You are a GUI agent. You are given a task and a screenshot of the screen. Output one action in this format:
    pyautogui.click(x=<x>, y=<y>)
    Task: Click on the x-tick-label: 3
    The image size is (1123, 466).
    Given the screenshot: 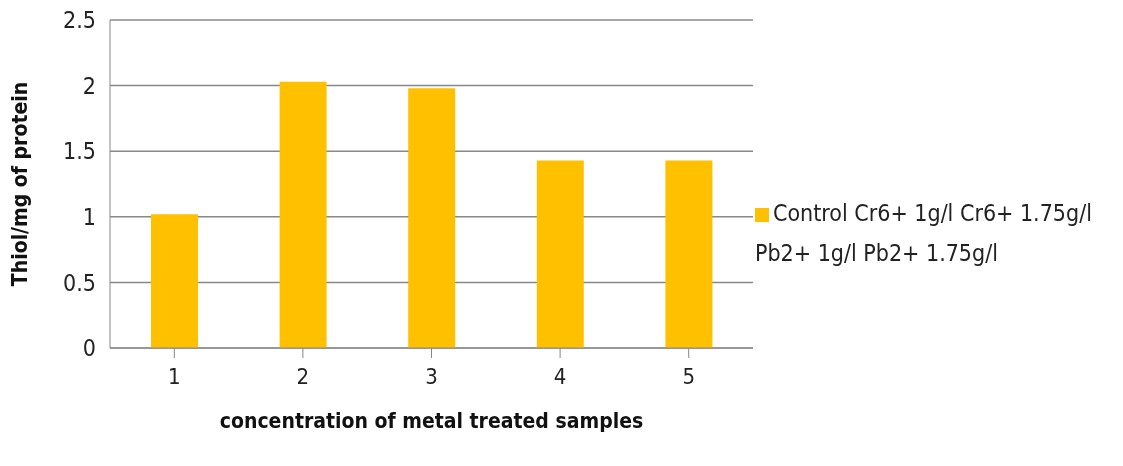 What is the action you would take?
    pyautogui.click(x=431, y=376)
    